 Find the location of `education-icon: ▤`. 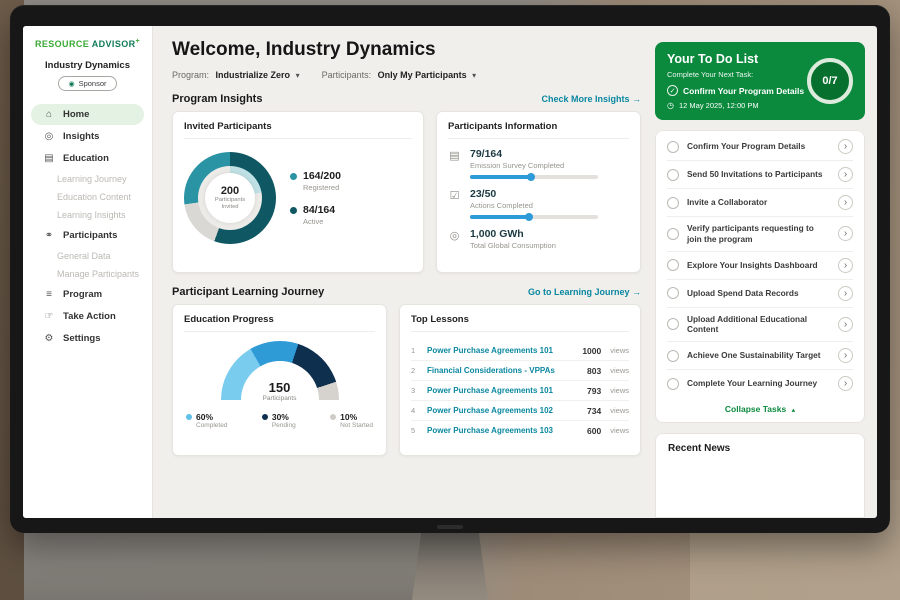

education-icon: ▤ is located at coordinates (49, 158).